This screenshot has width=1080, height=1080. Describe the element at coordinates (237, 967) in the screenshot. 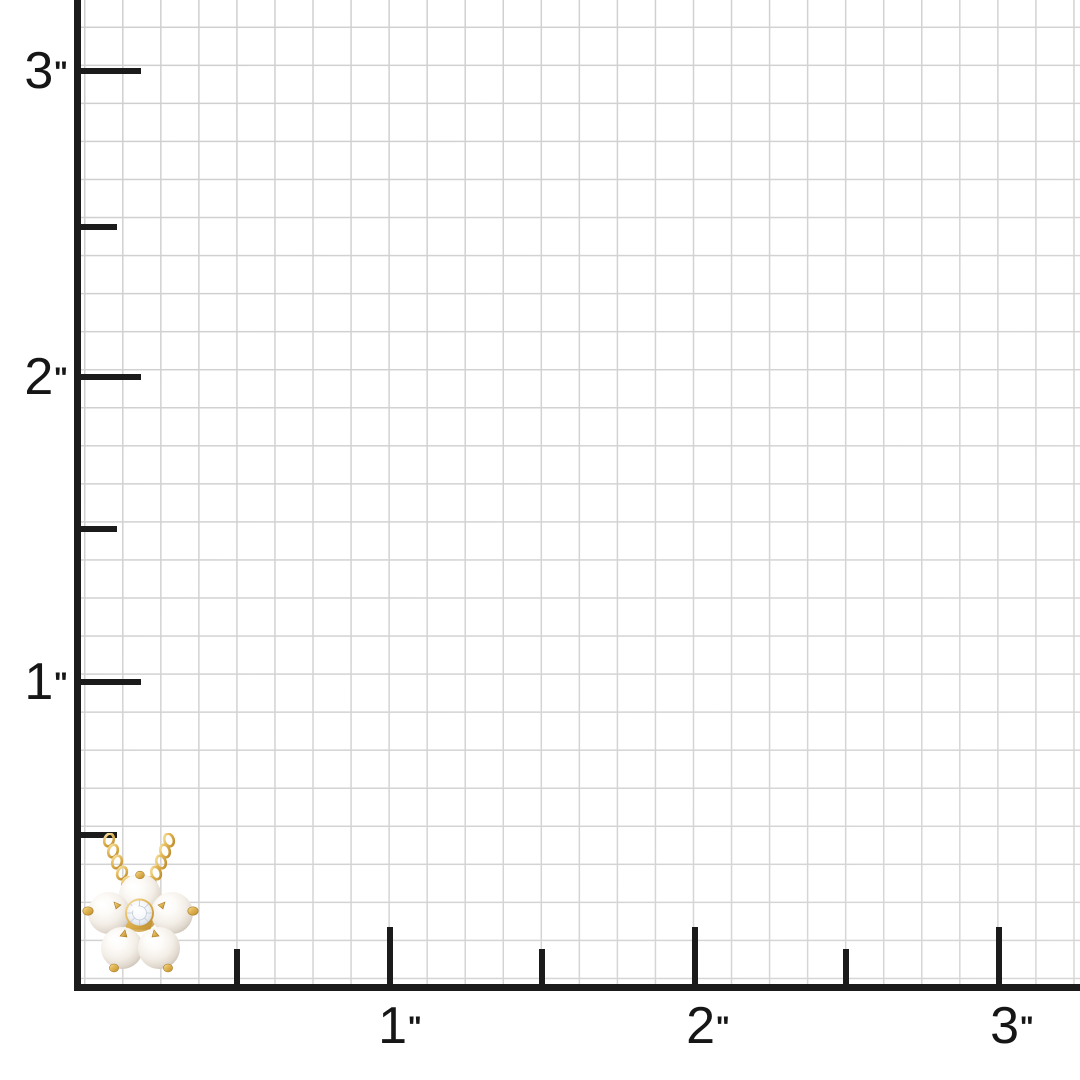

I see `x-tick-minor-0p5` at that location.